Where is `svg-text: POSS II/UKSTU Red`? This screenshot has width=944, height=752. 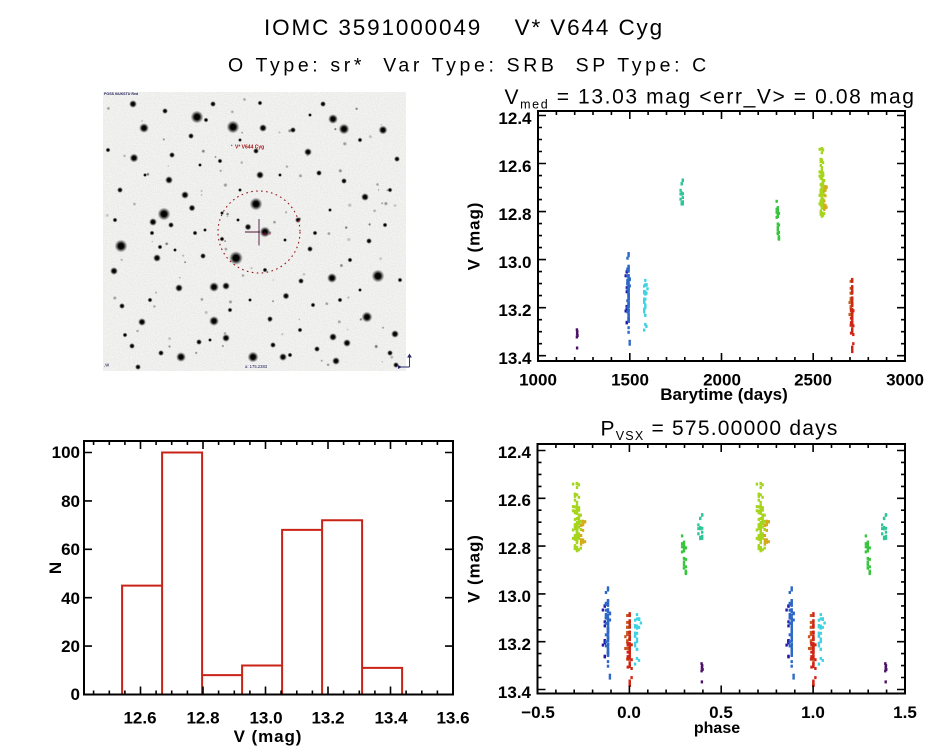 svg-text: POSS II/UKSTU Red is located at coordinates (121, 94).